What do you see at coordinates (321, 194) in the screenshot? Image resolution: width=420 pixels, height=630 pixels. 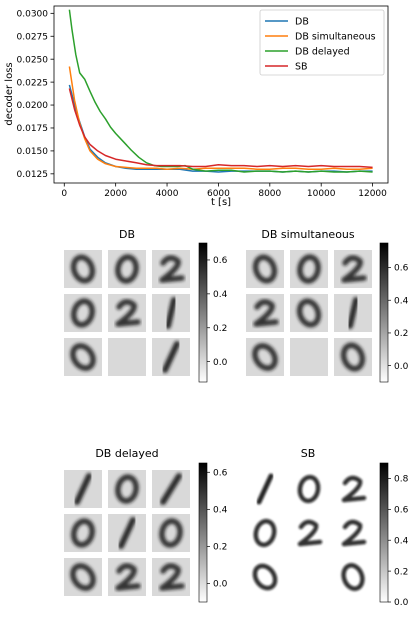 I see `x-tick-label: 10000` at bounding box center [321, 194].